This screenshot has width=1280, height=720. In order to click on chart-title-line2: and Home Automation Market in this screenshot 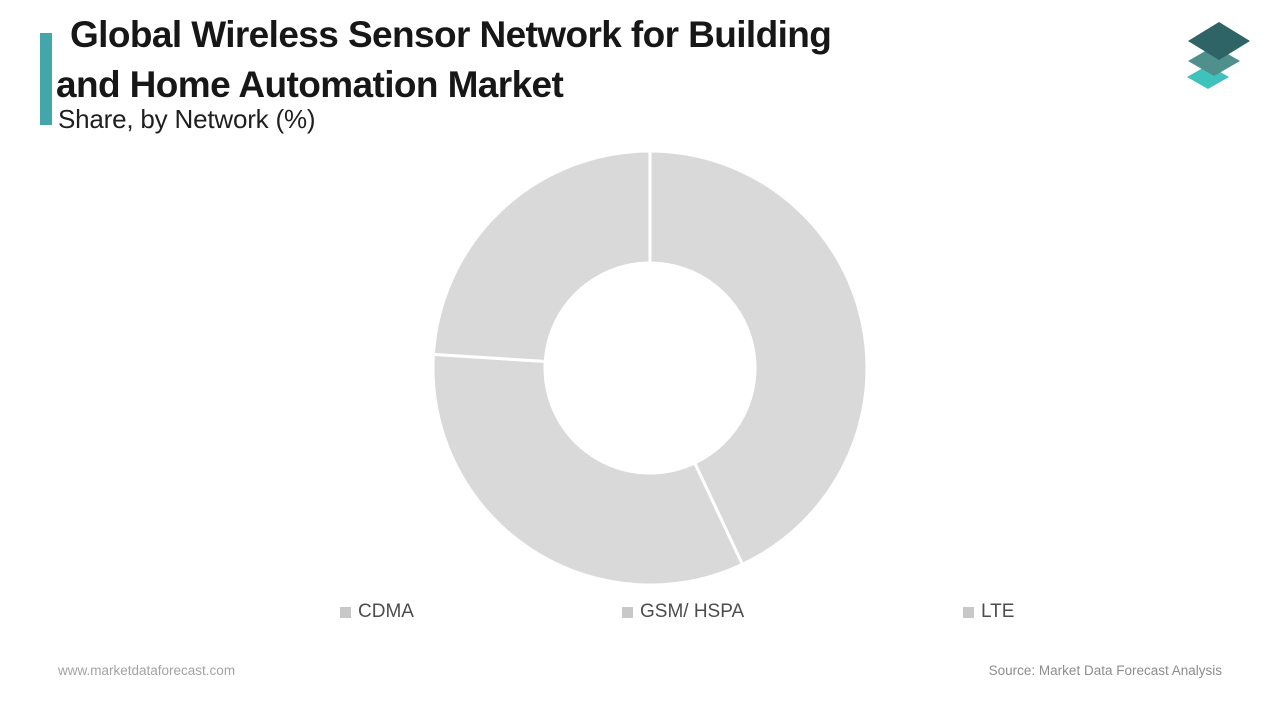, I will do `click(310, 84)`.